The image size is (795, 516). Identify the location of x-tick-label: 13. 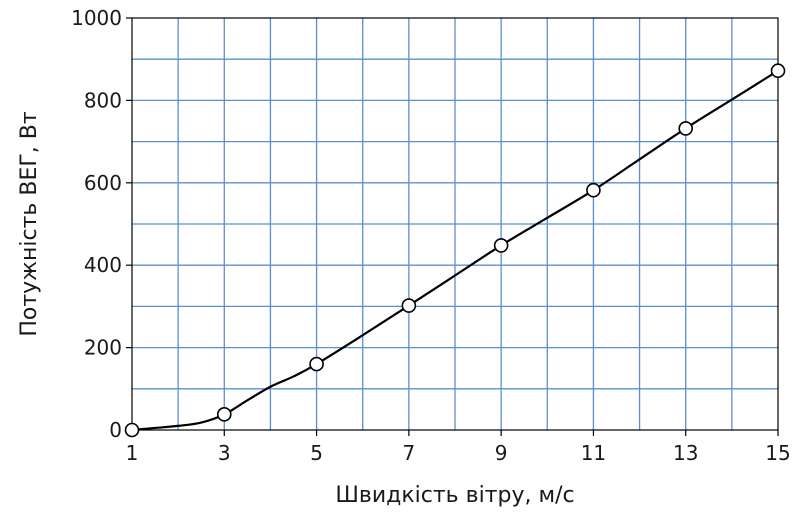
(685, 453).